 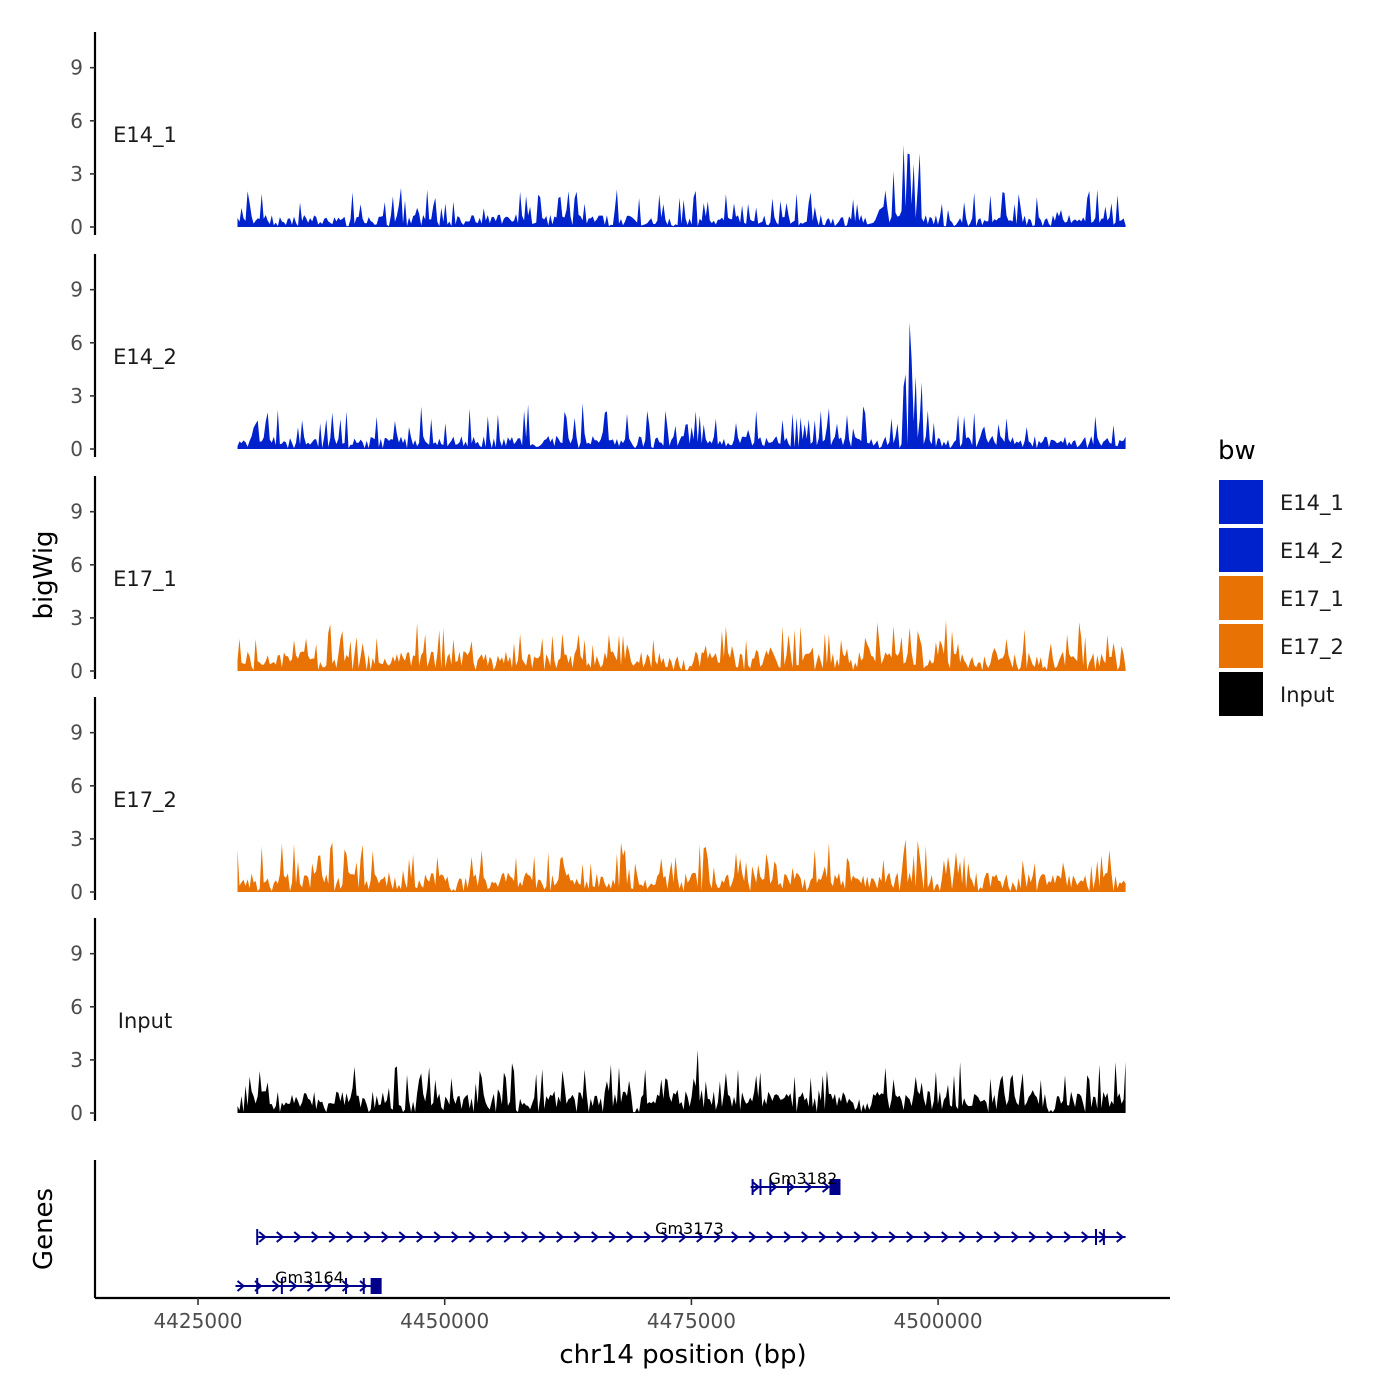 I want to click on x-tick-label: 4425000, so click(x=197, y=1321).